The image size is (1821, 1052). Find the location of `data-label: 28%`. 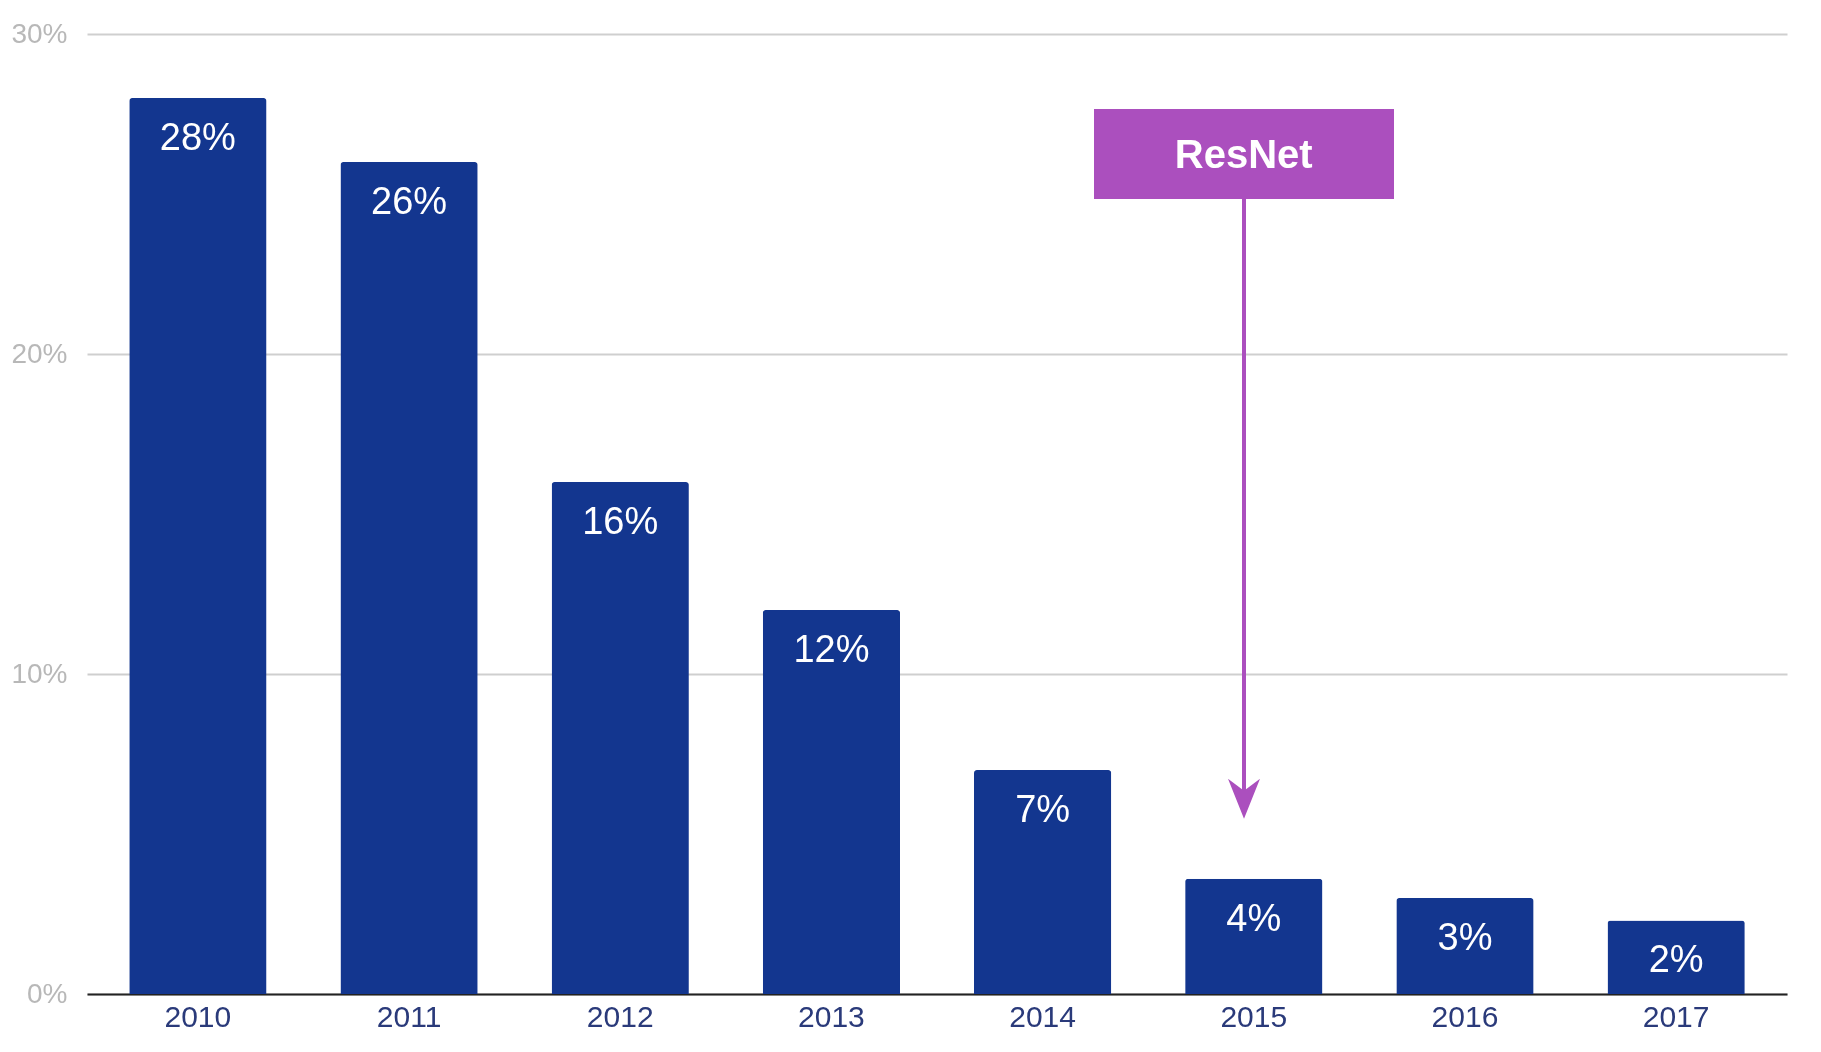

data-label: 28% is located at coordinates (197, 137).